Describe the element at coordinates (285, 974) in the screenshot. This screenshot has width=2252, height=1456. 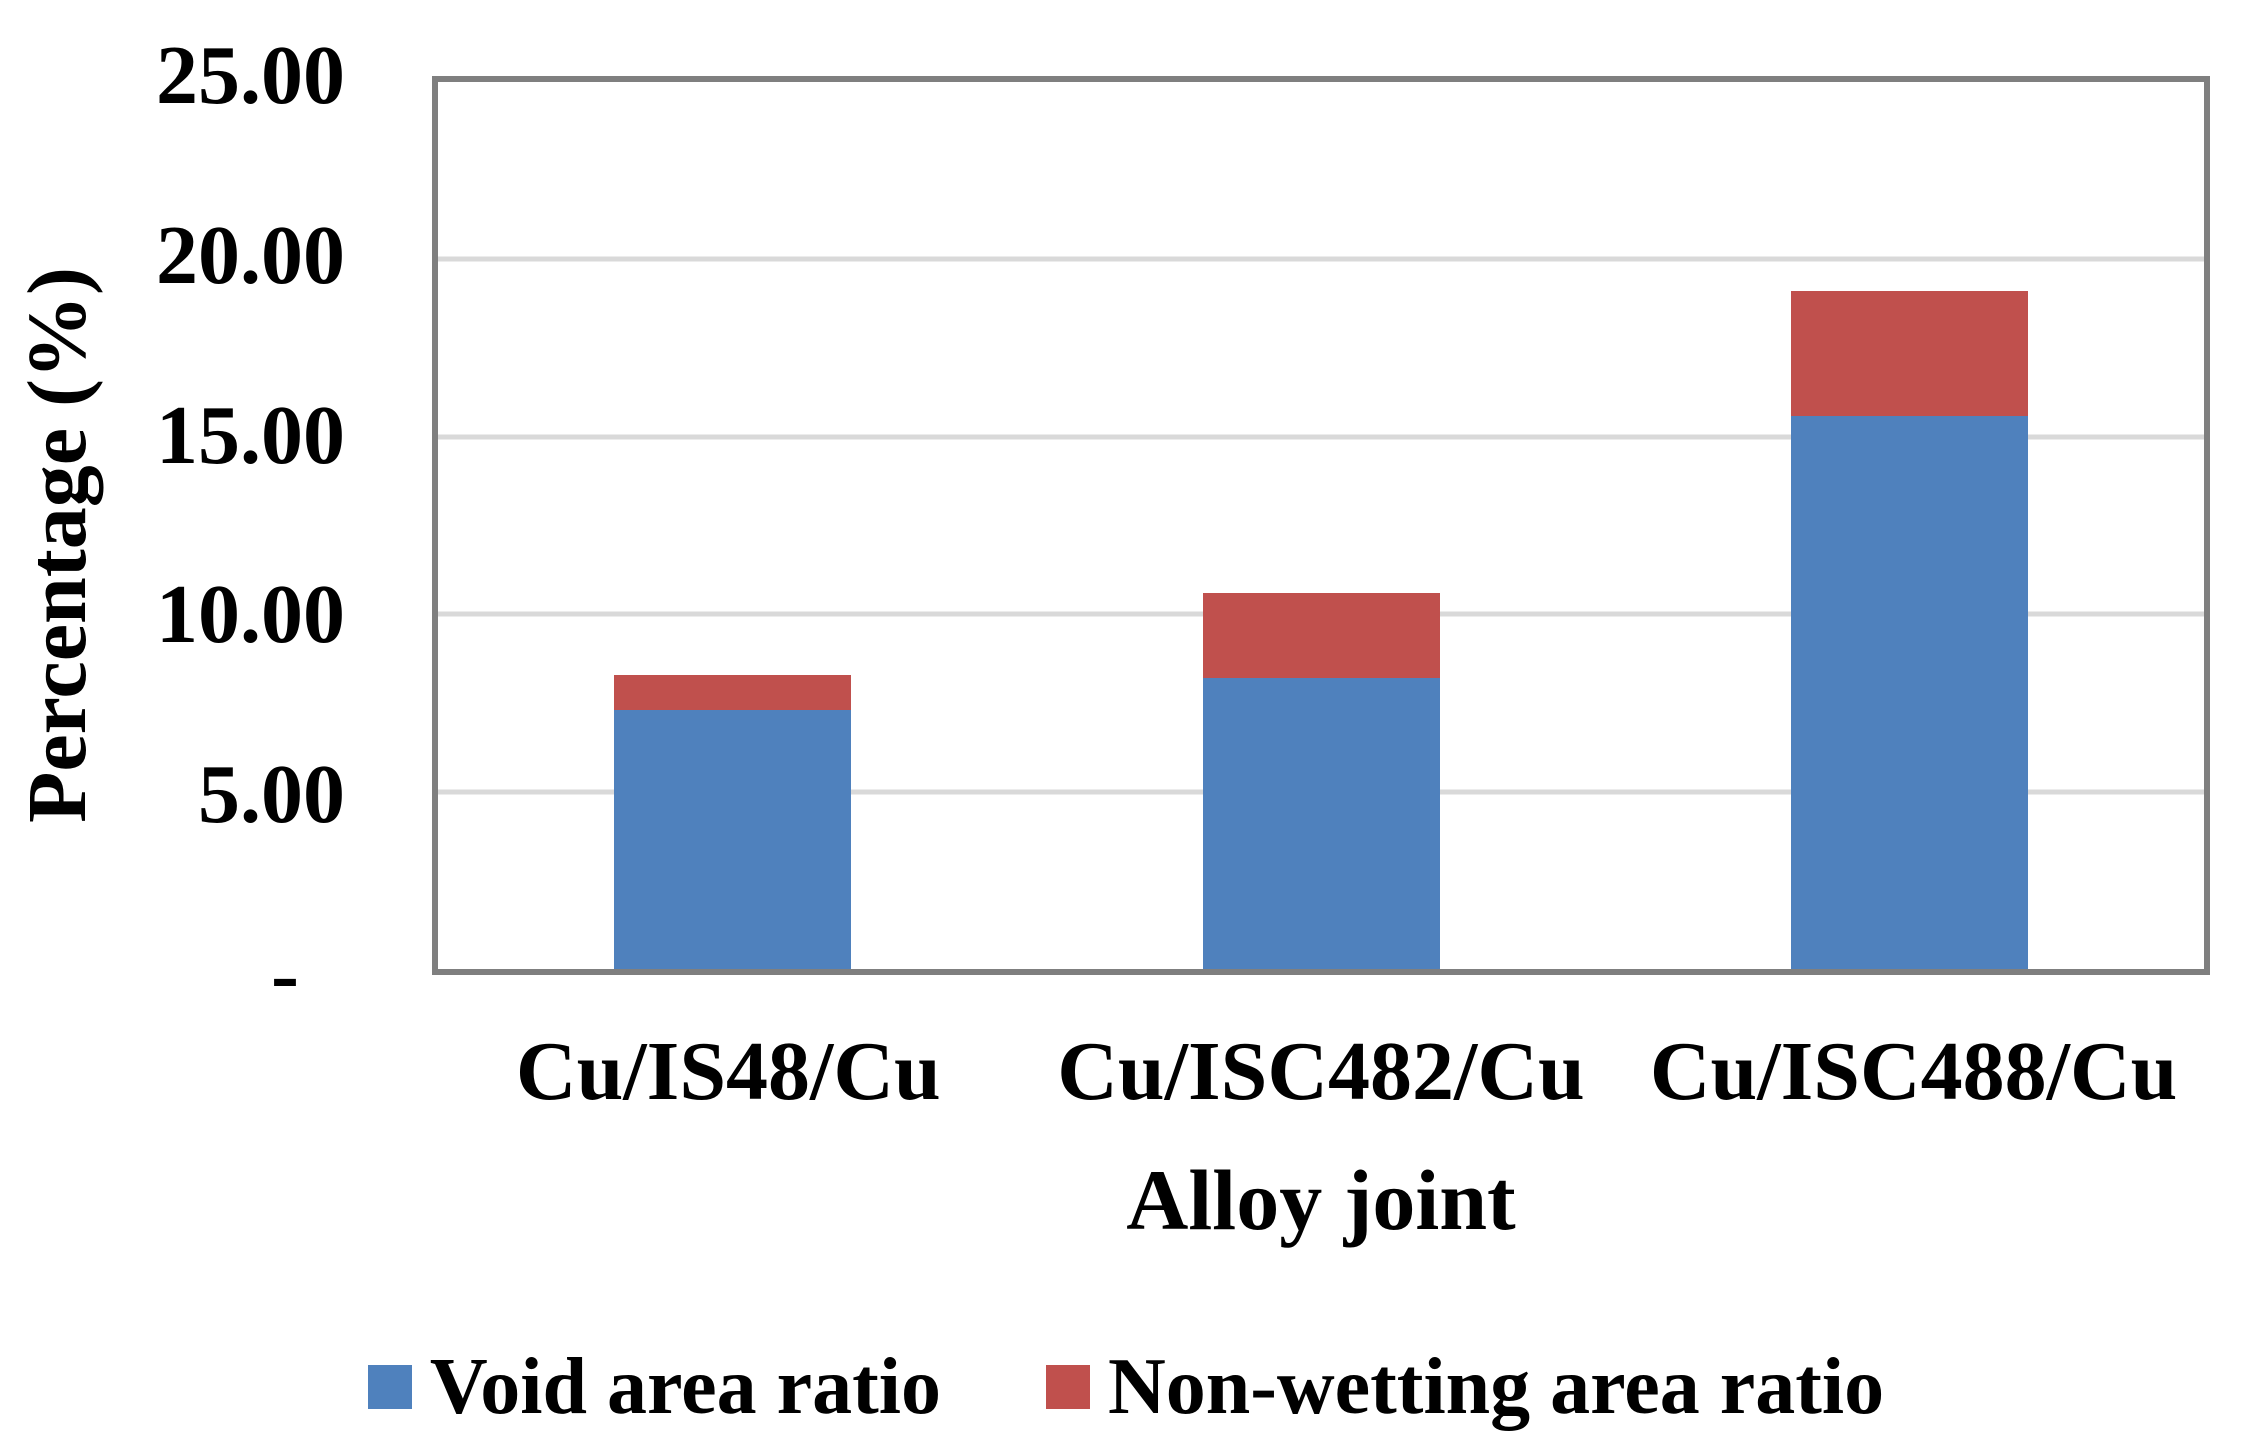
I see `y-tick-label: -` at that location.